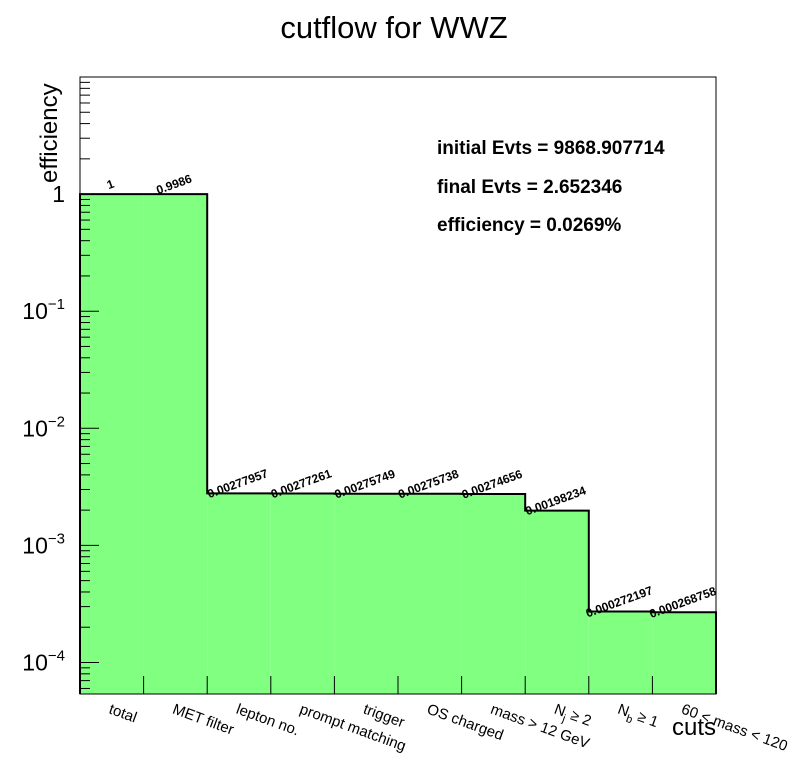 This screenshot has height=772, width=796. I want to click on chart-title: cutflow for WWZ, so click(393, 27).